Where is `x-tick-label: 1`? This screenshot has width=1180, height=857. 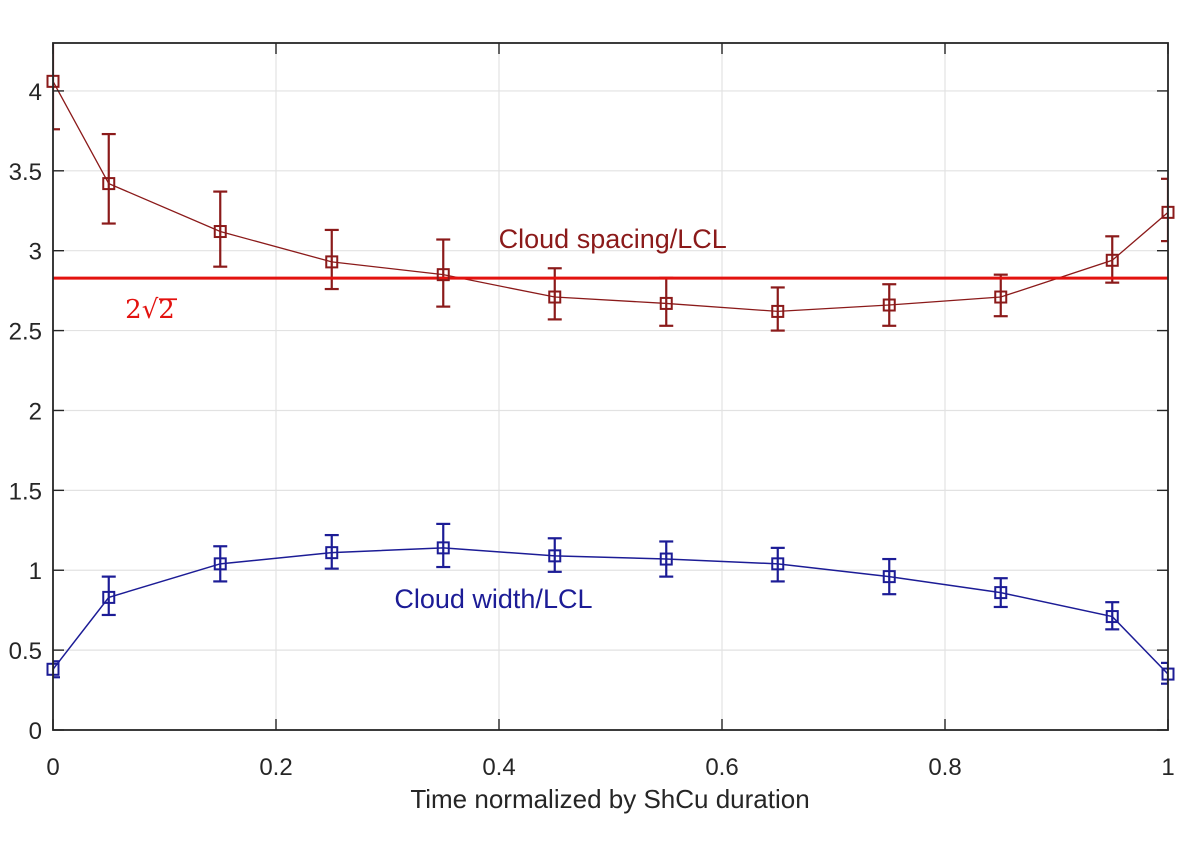
x-tick-label: 1 is located at coordinates (1167, 767).